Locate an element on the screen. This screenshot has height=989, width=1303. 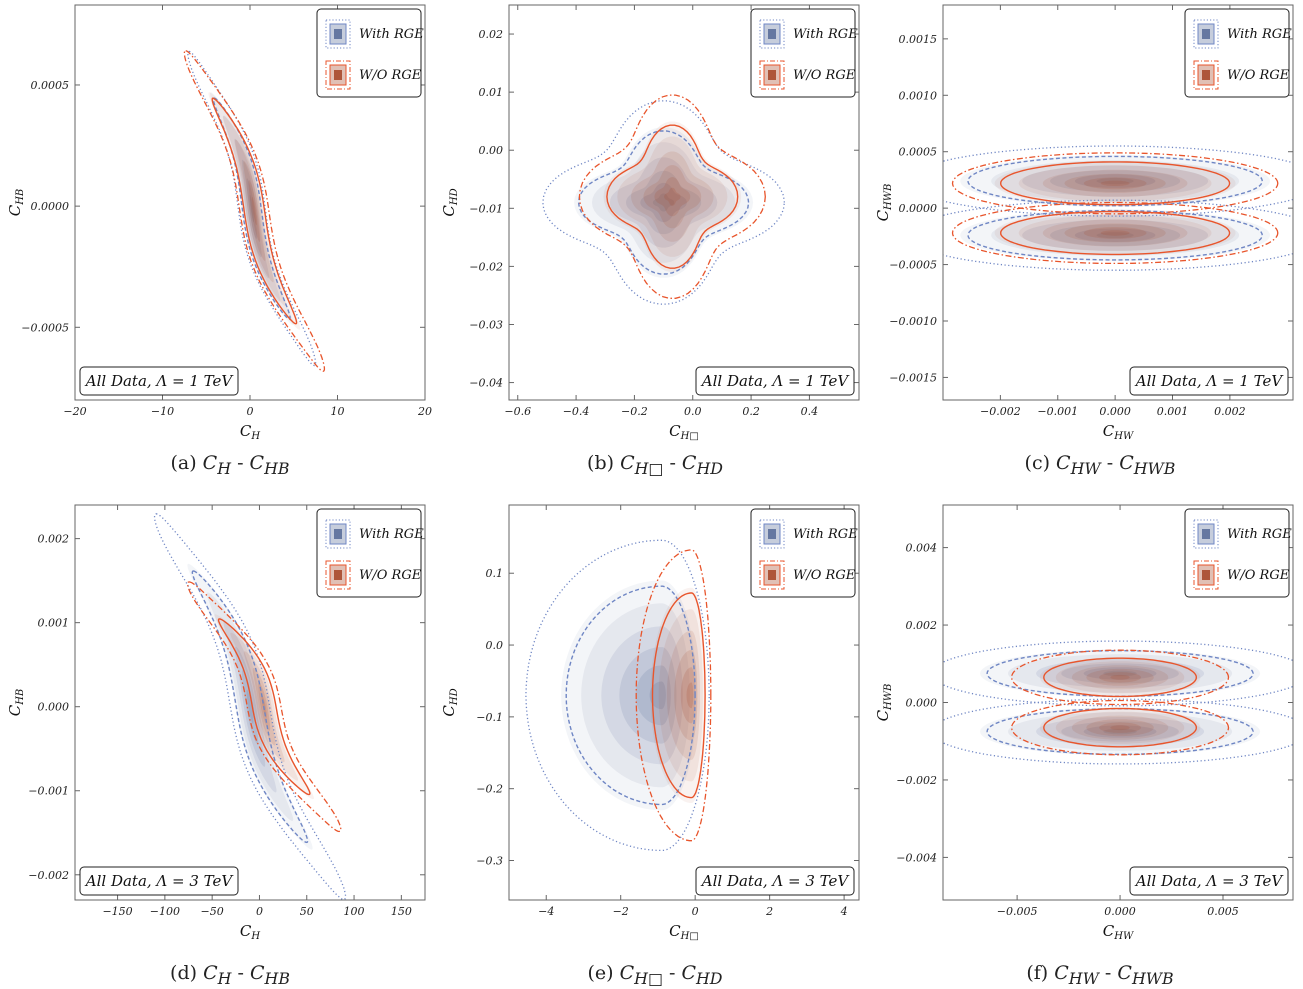
caption-d: (d) CH - CHB is located at coordinates (230, 975).